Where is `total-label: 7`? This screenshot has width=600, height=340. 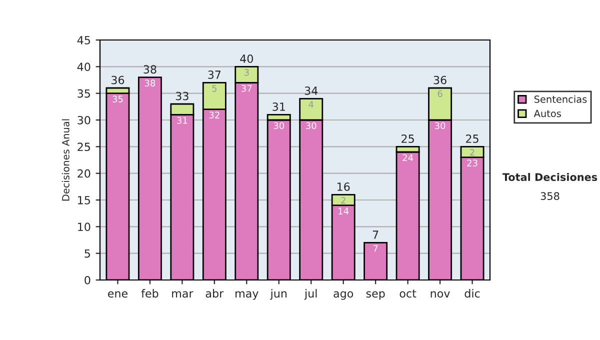 total-label: 7 is located at coordinates (375, 234).